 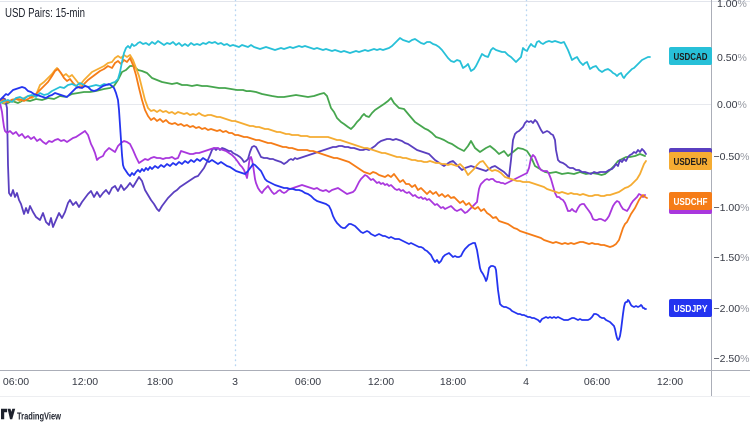 I want to click on svg-text: USDEUR, so click(x=691, y=162).